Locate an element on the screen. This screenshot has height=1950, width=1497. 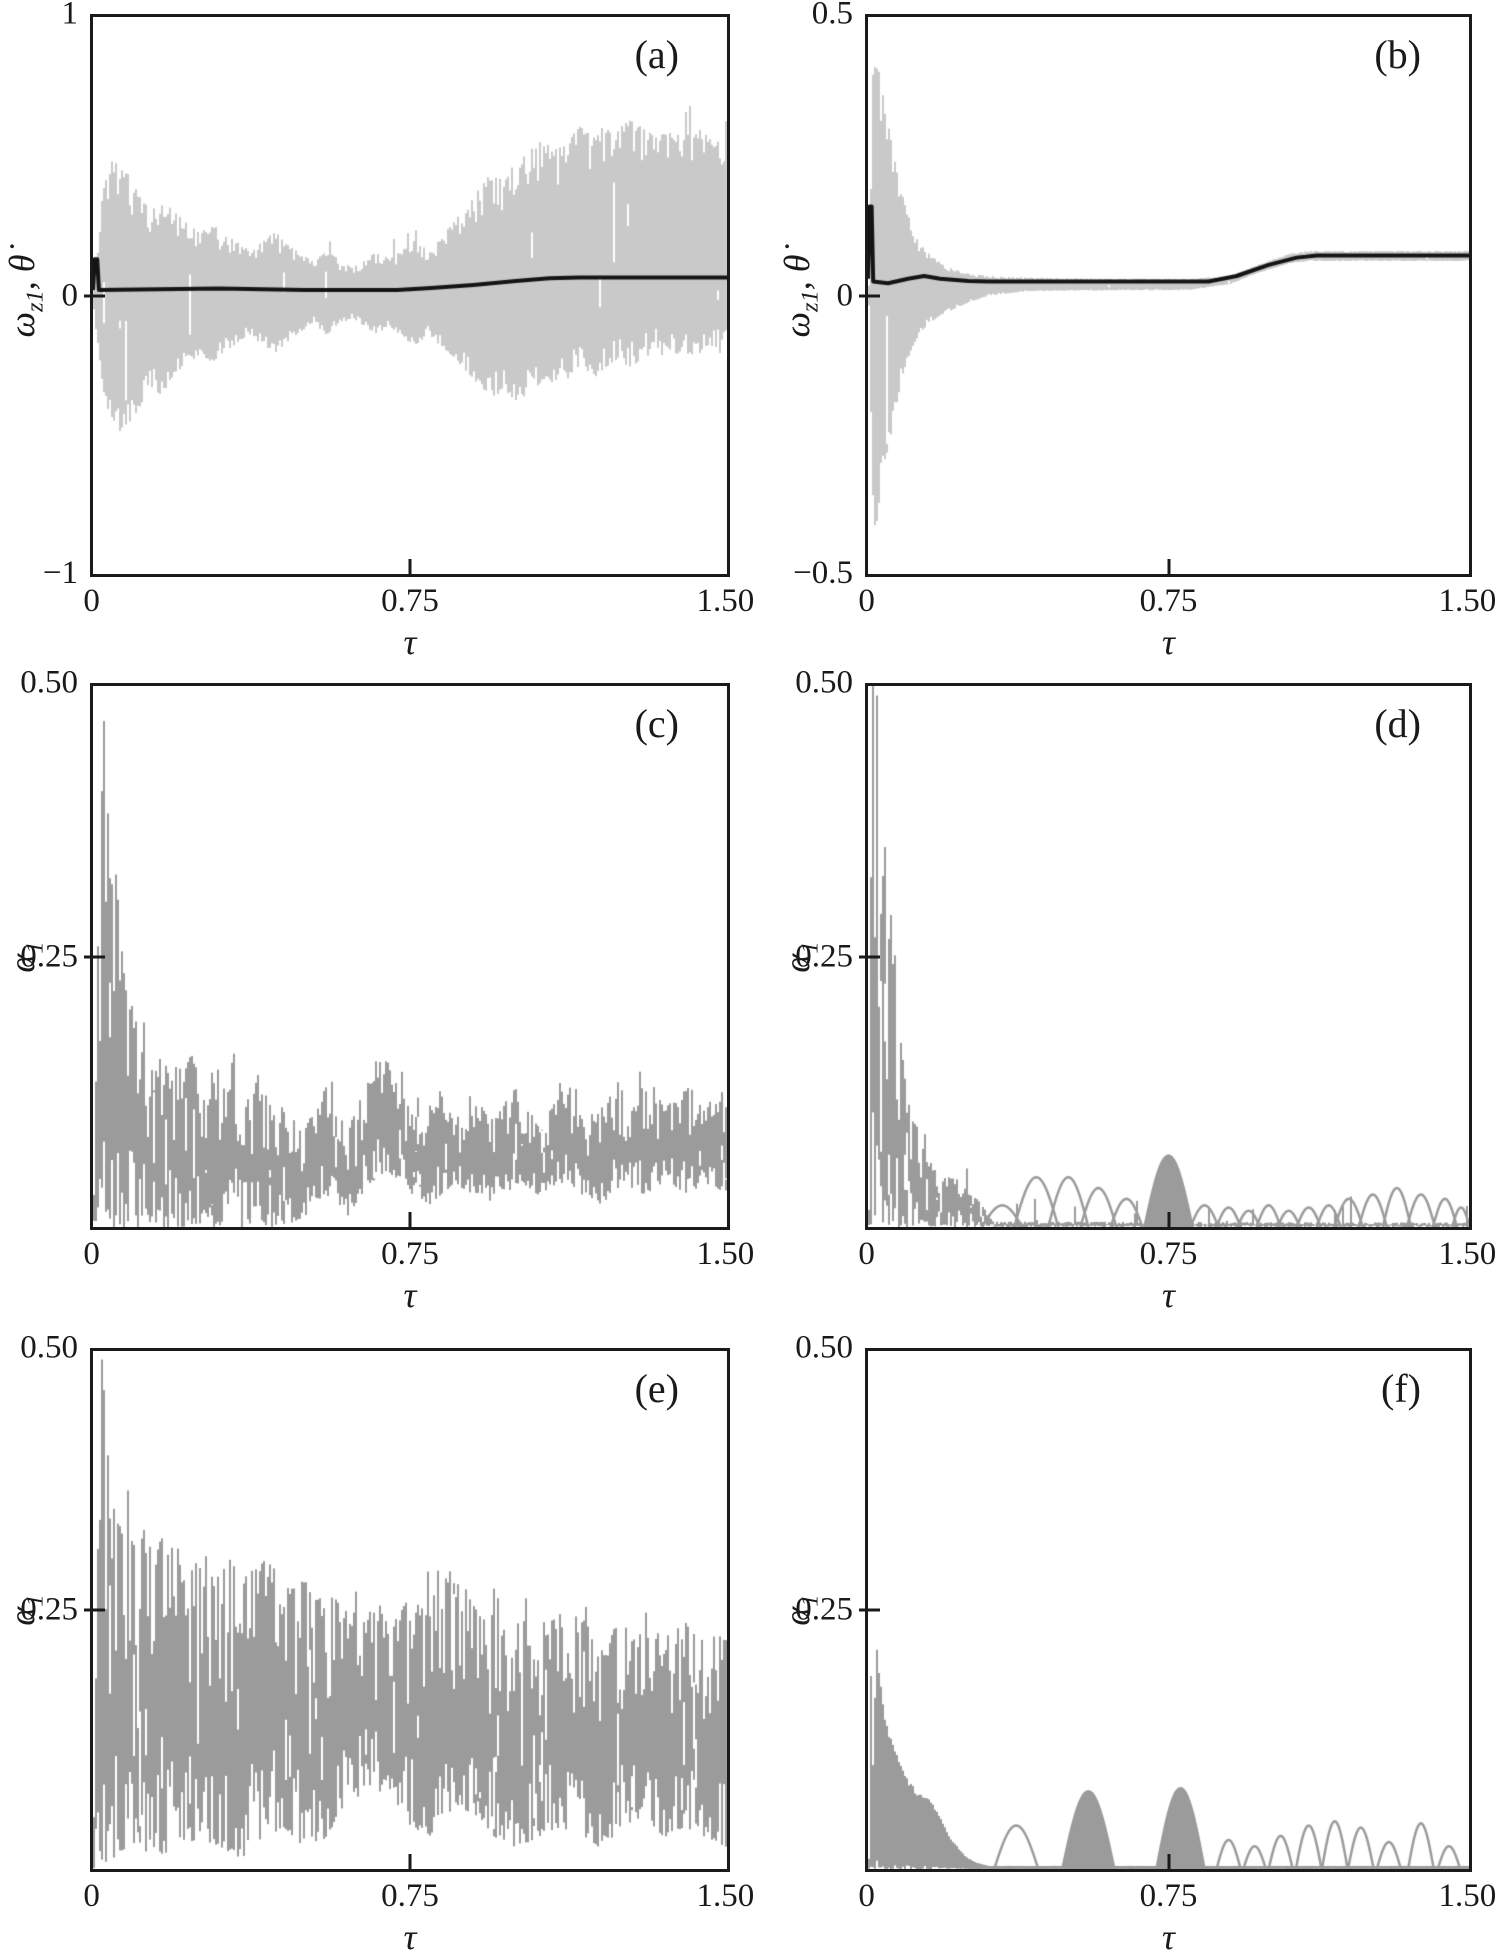
y-tick-mark-e is located at coordinates (94, 1610).